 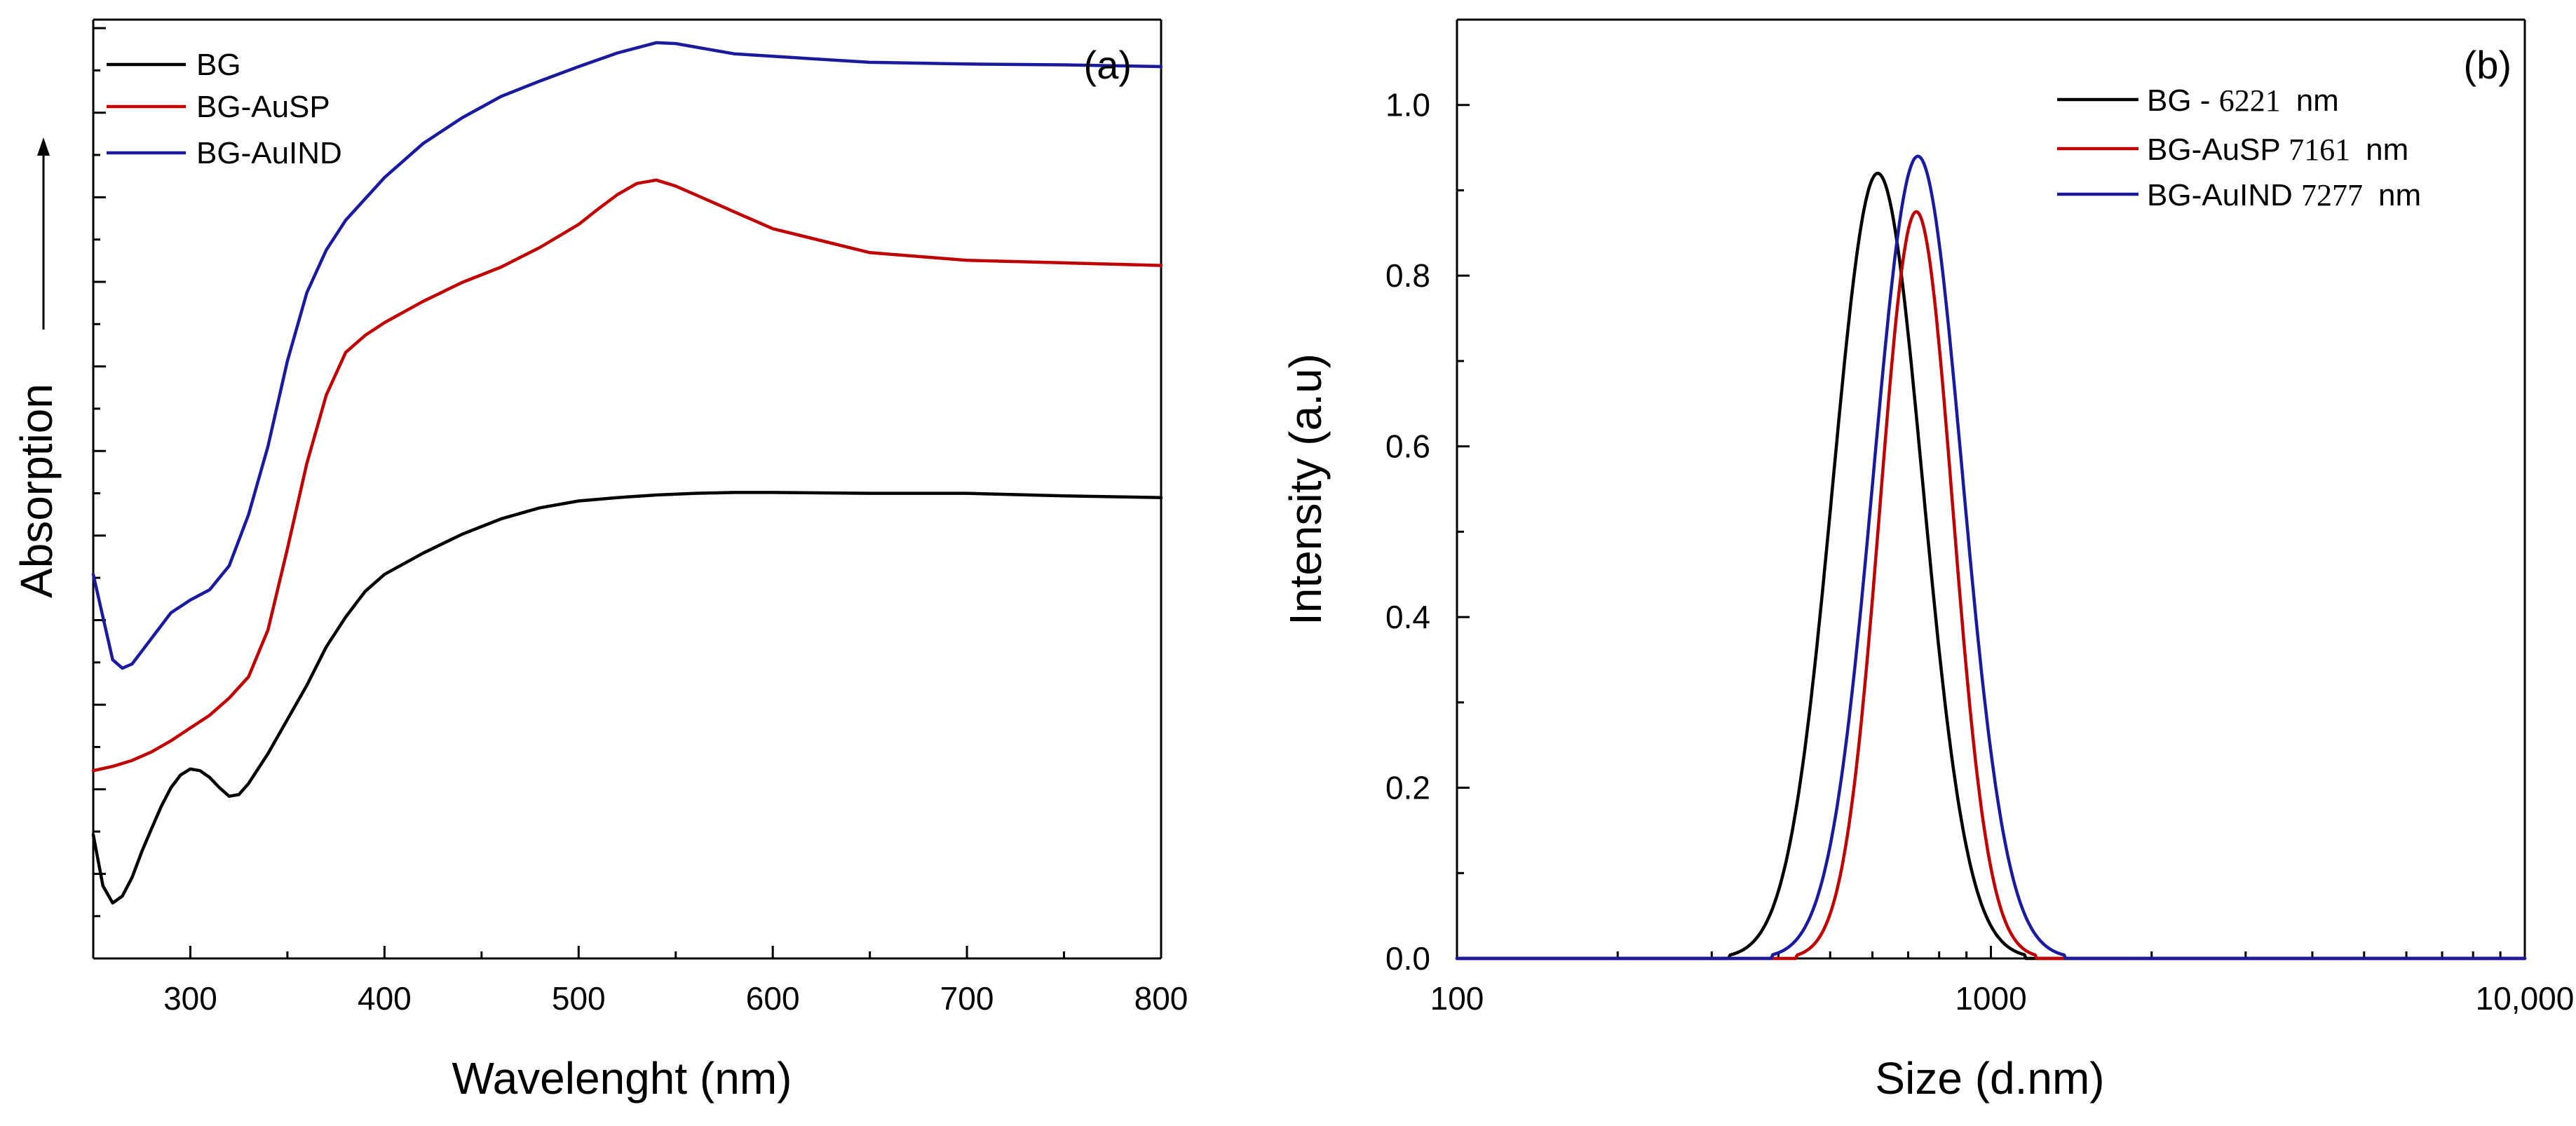 I want to click on legend-b-label-auind: BG-AuIND 7277 nm, so click(x=2284, y=195).